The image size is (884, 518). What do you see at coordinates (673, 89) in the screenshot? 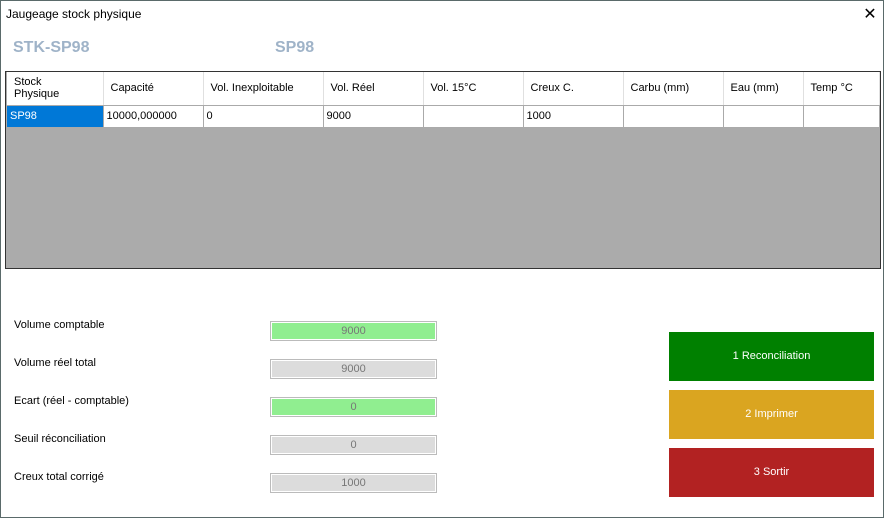
I see `column-header: Carbu (mm)` at bounding box center [673, 89].